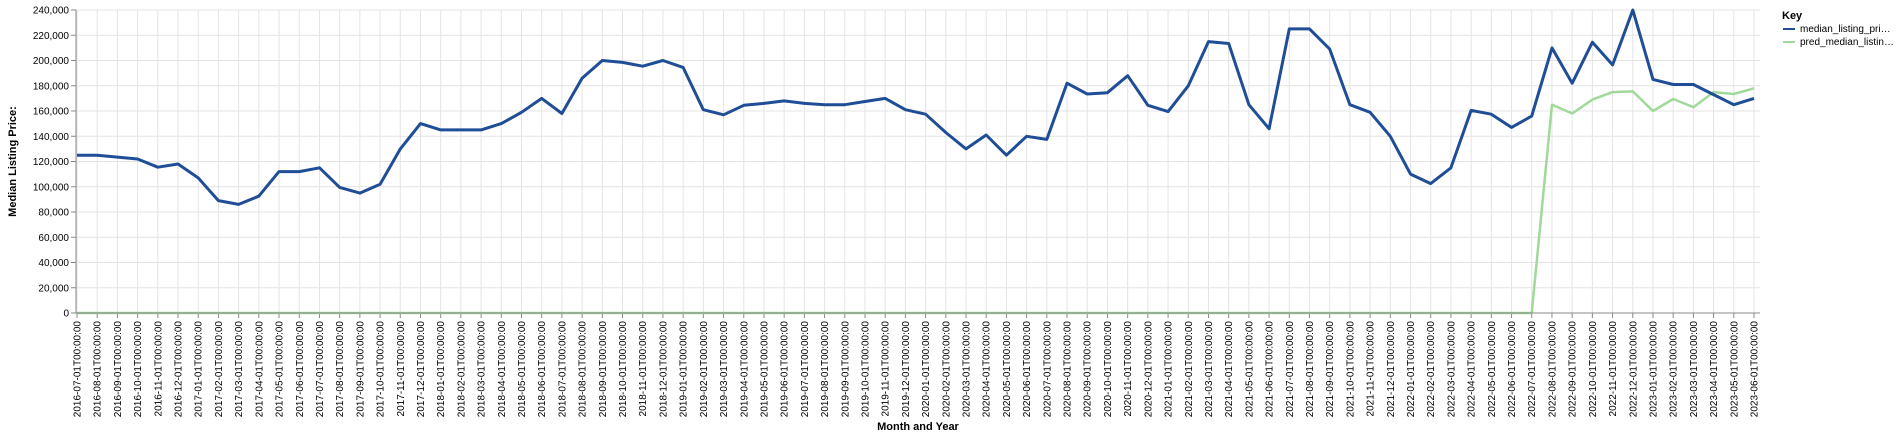 The width and height of the screenshot is (1900, 434). What do you see at coordinates (280, 369) in the screenshot?
I see `x-tick-label: 2017-05-01T00:00:00` at bounding box center [280, 369].